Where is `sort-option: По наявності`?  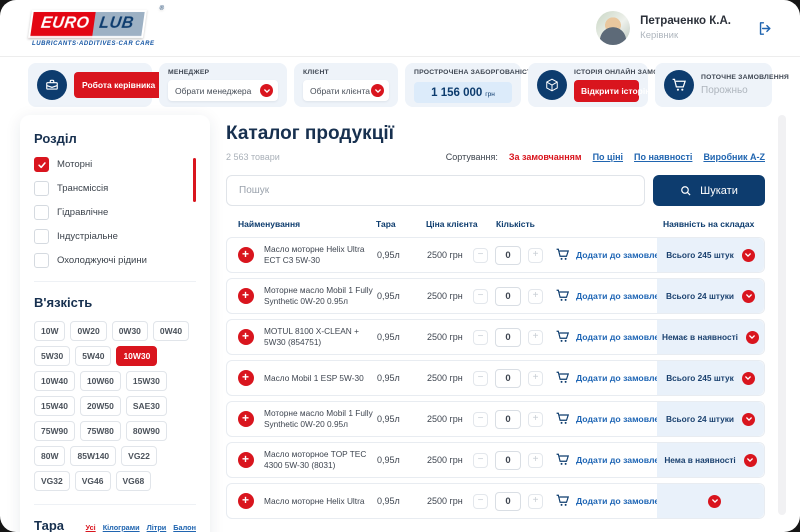
sort-option: По наявності is located at coordinates (663, 157).